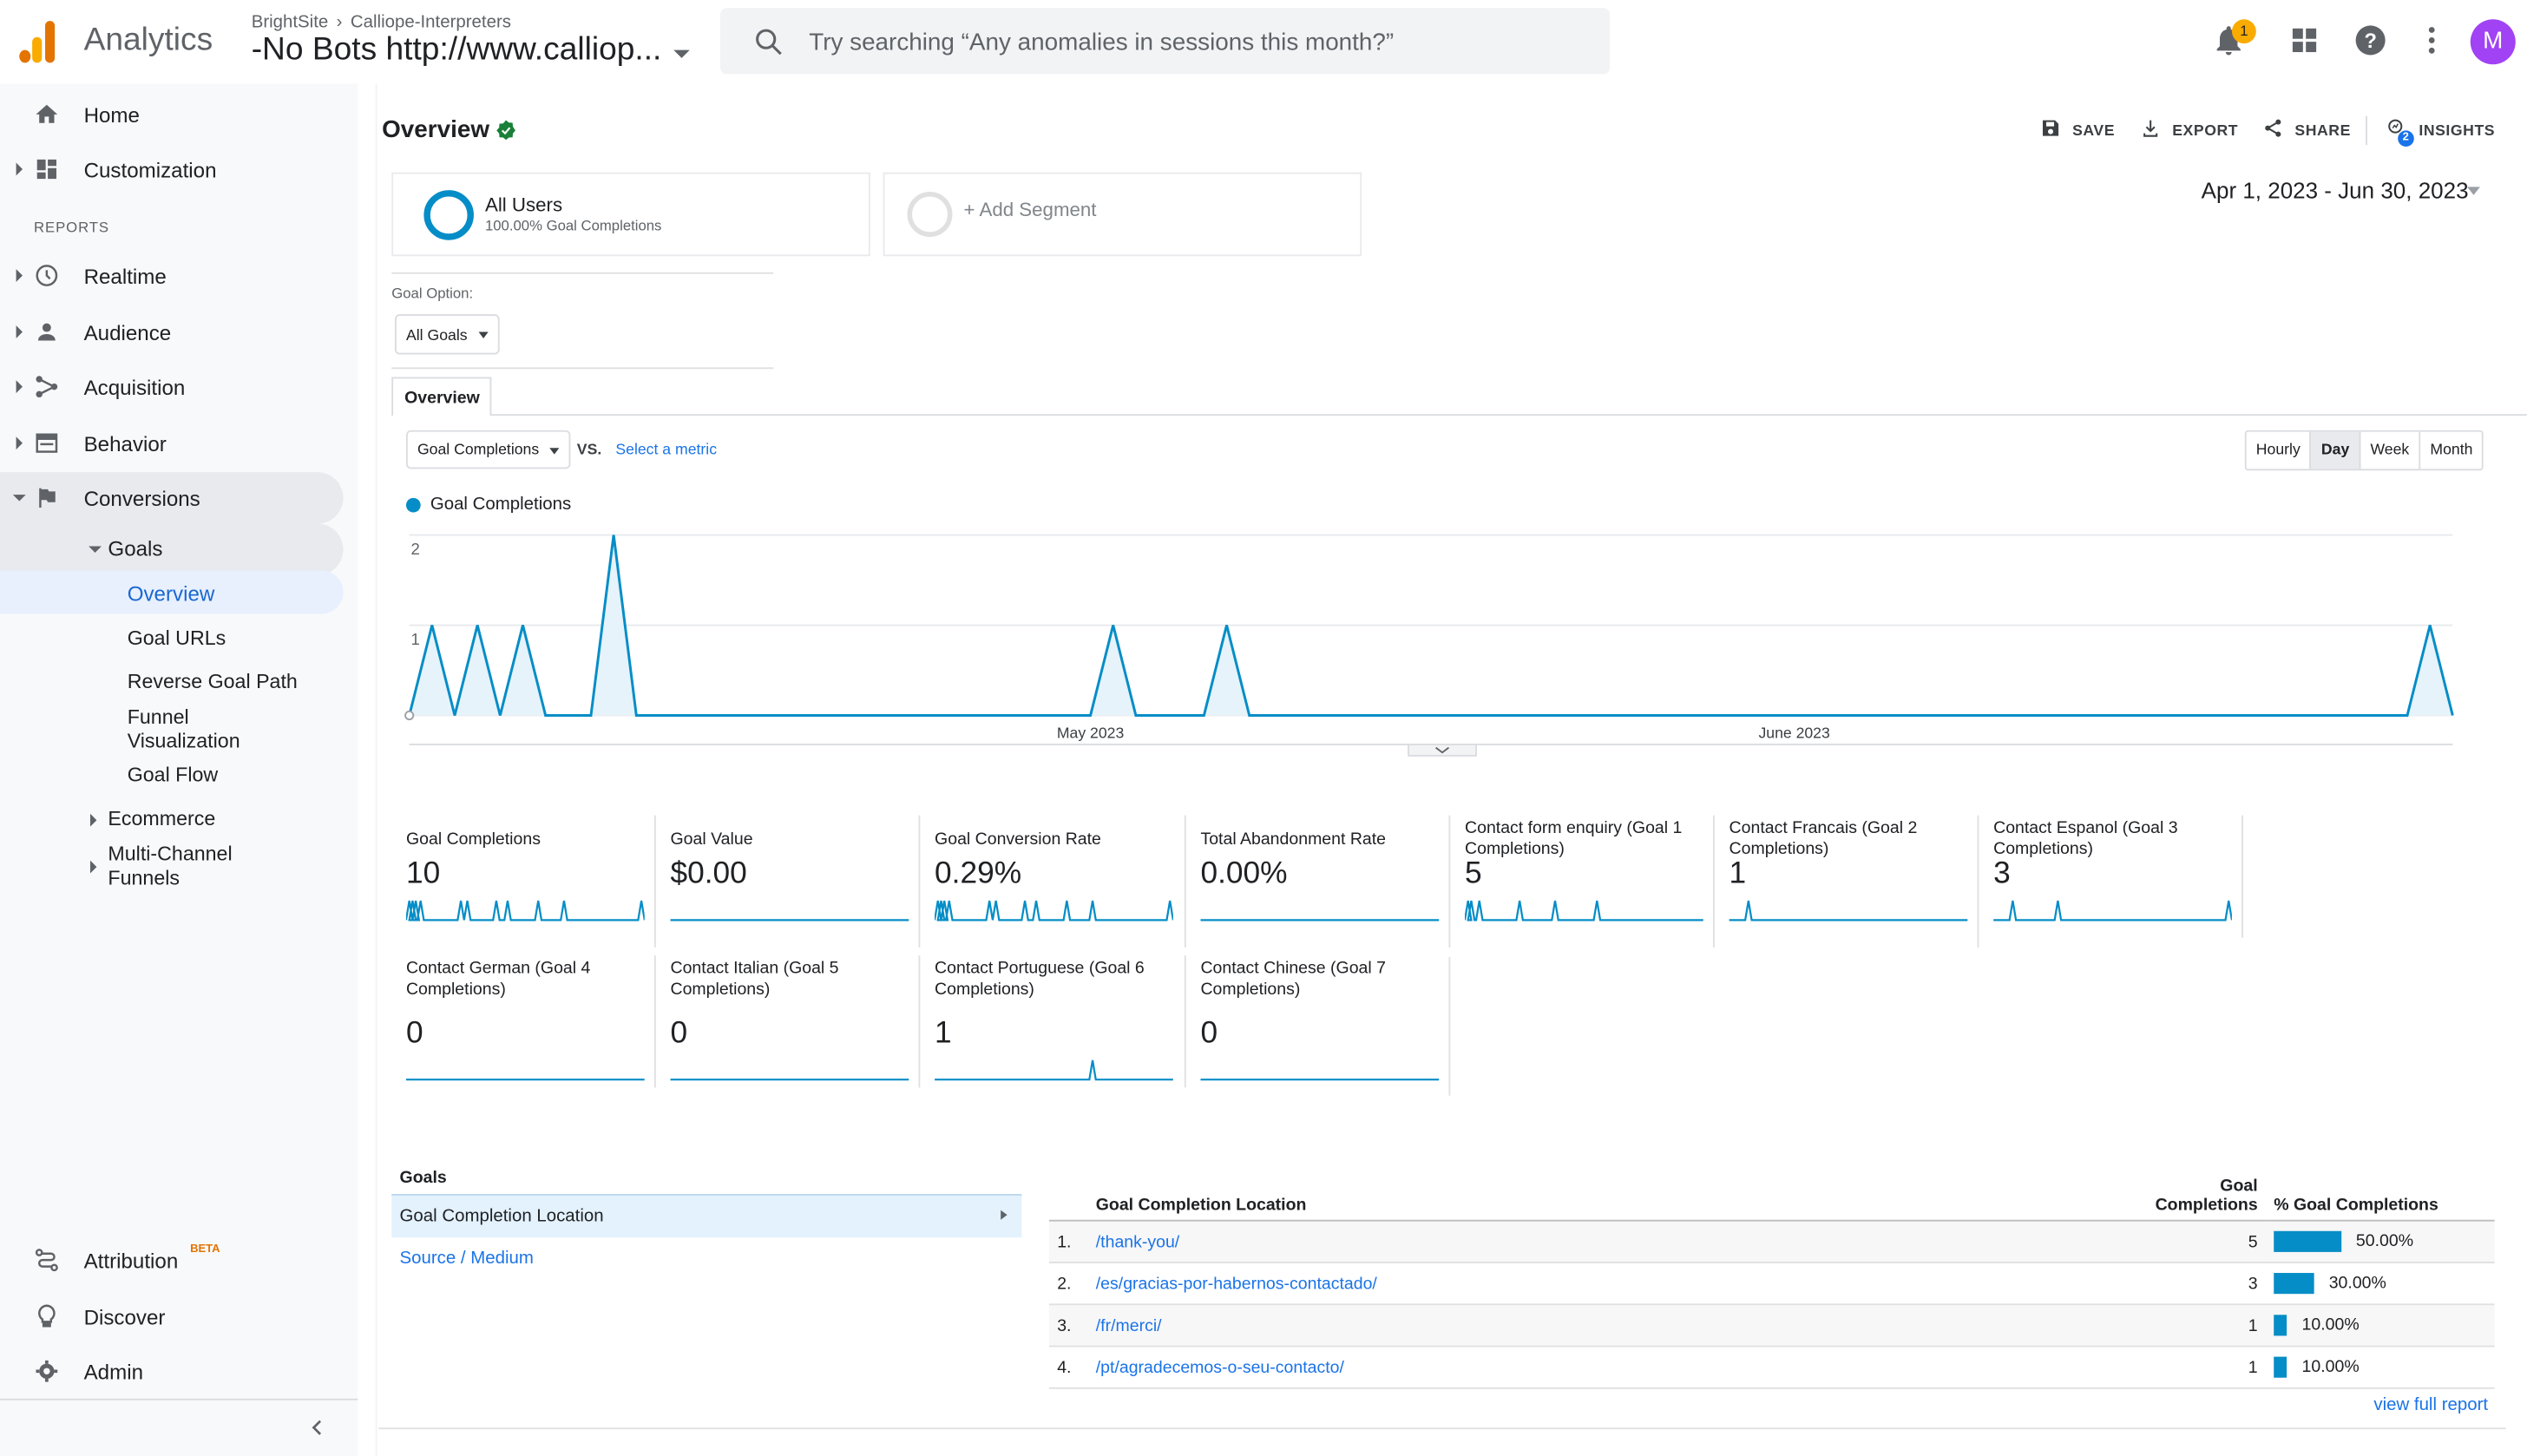  Describe the element at coordinates (2367, 130) in the screenshot. I see `action-divider` at that location.